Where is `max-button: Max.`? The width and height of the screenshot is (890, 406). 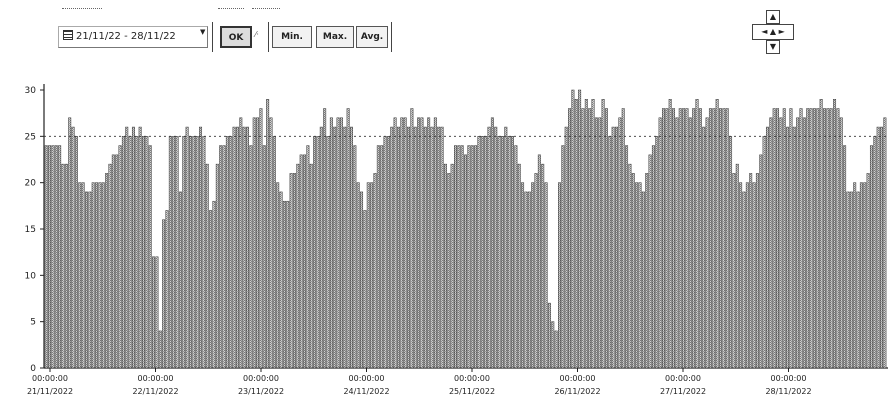
max-button: Max. is located at coordinates (335, 37).